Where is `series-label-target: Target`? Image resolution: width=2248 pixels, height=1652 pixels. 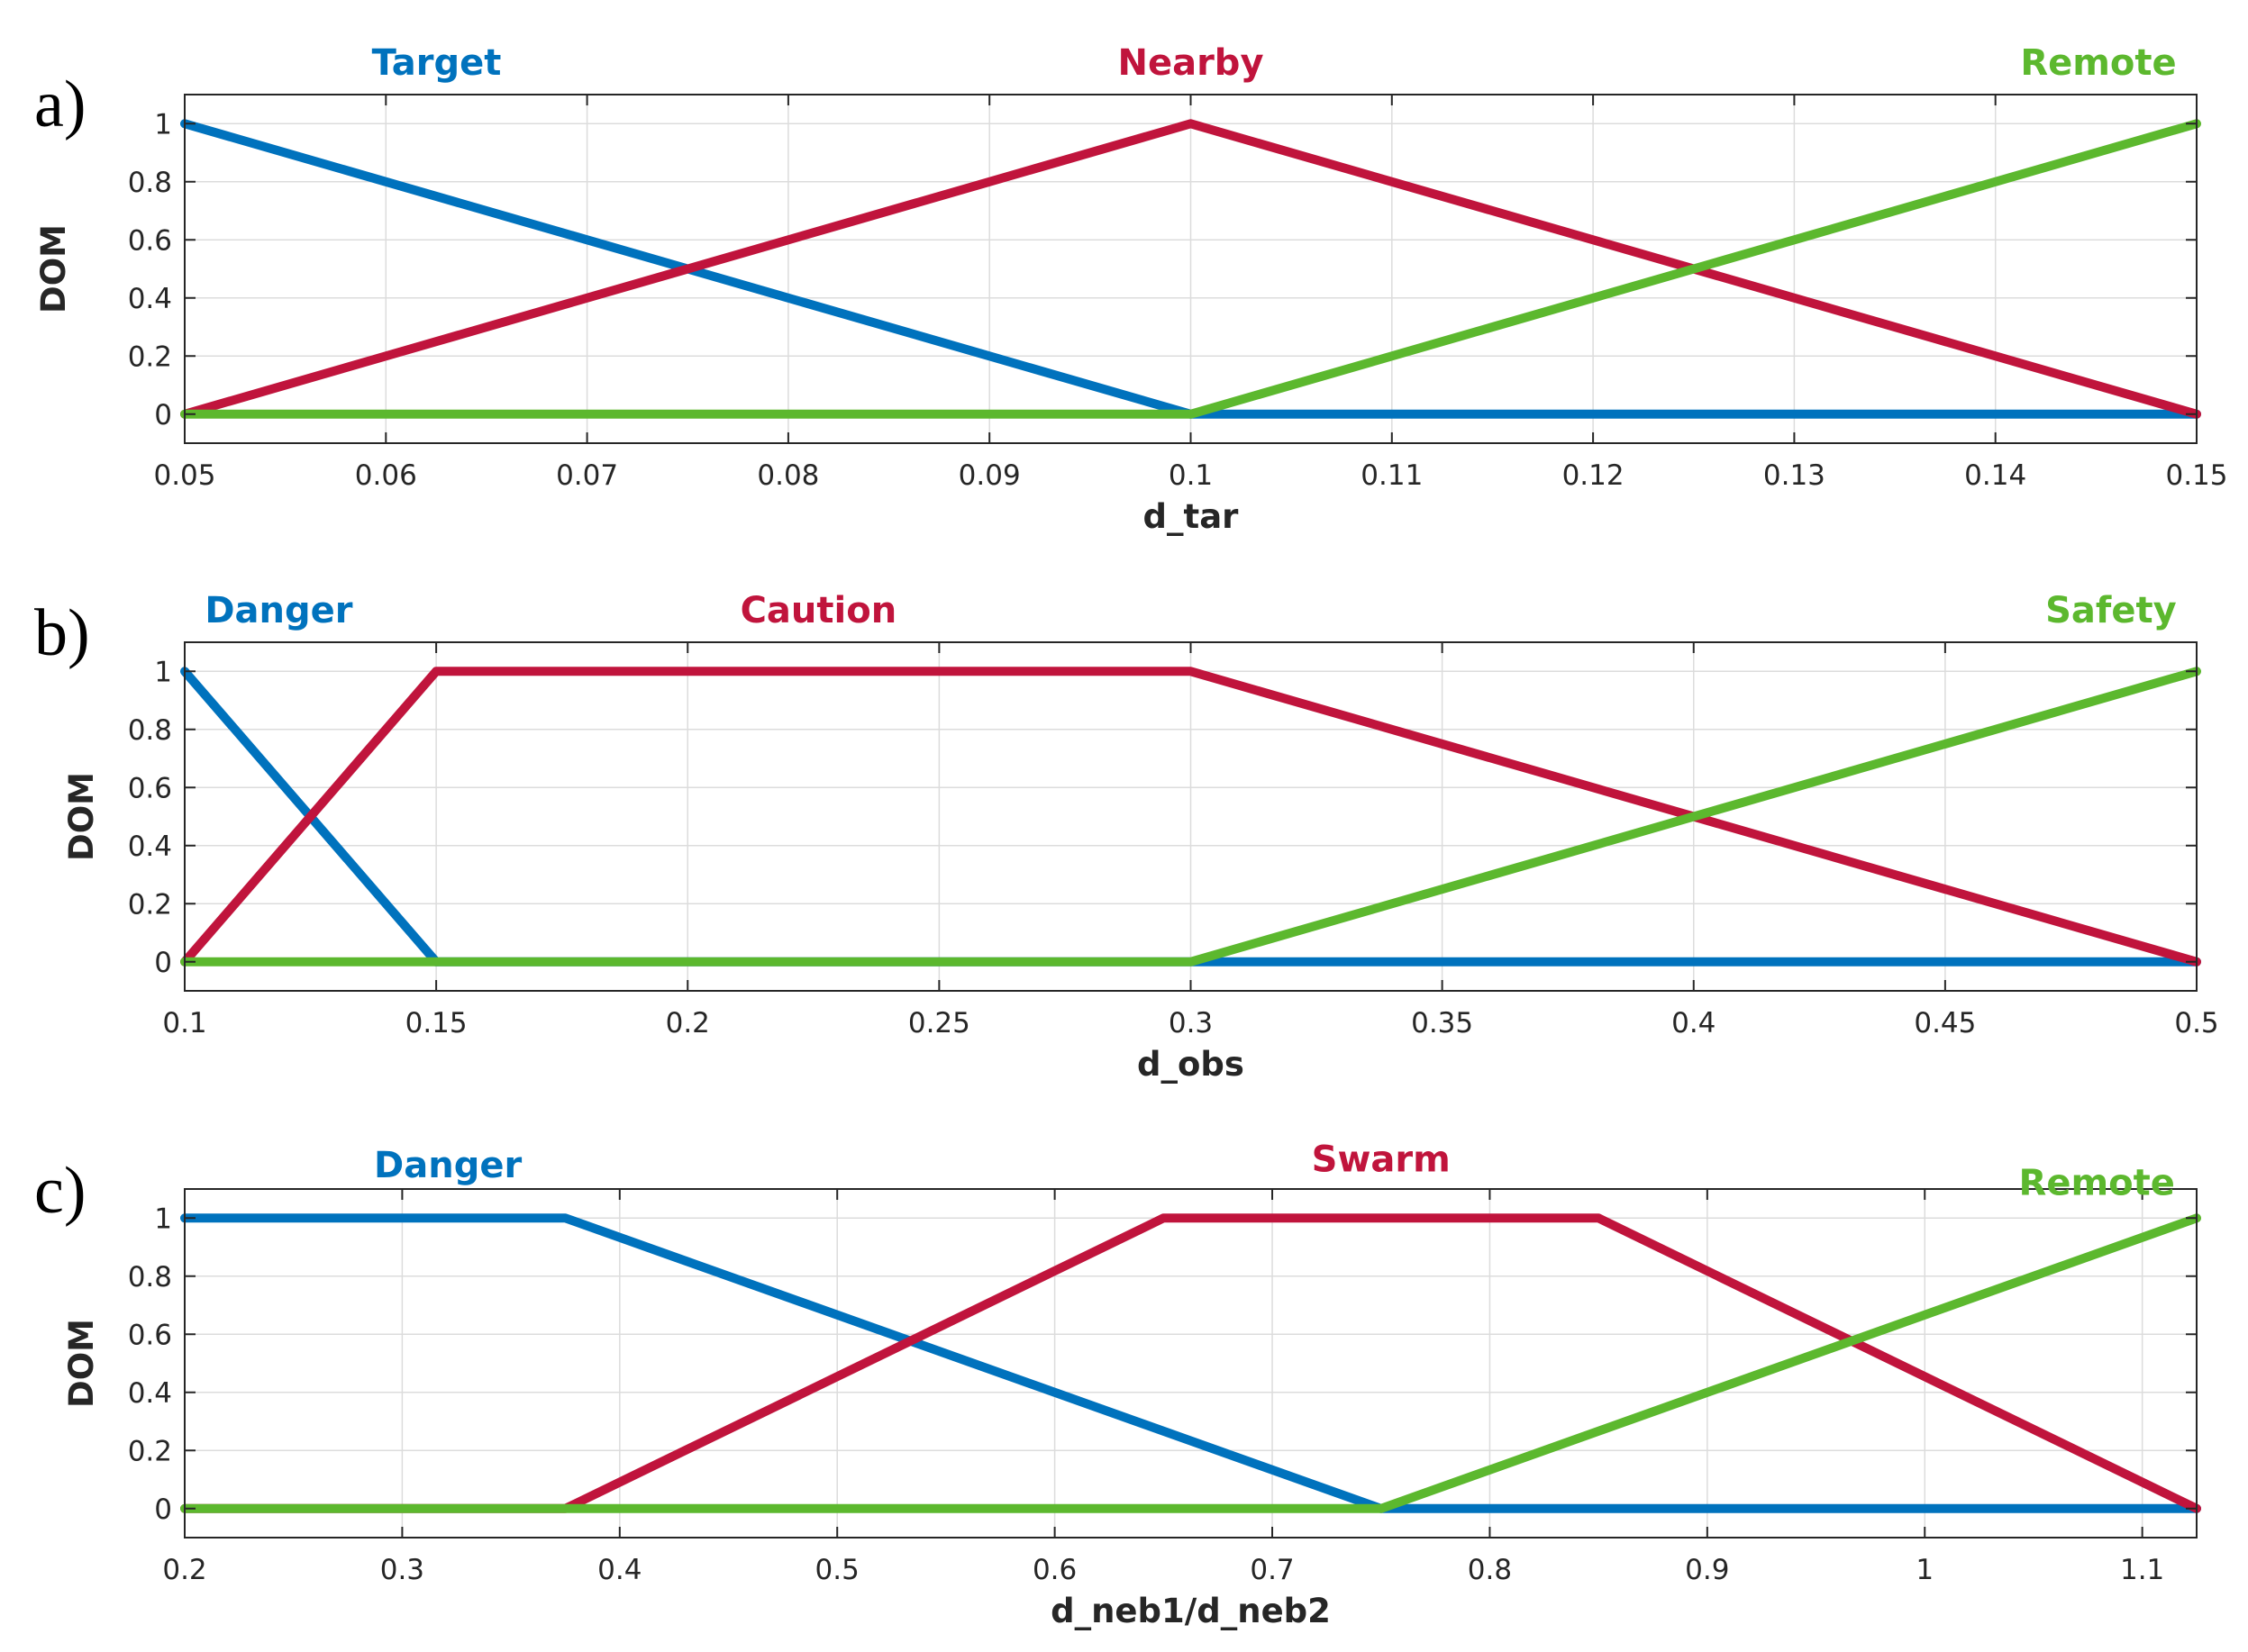
series-label-target: Target is located at coordinates (437, 63).